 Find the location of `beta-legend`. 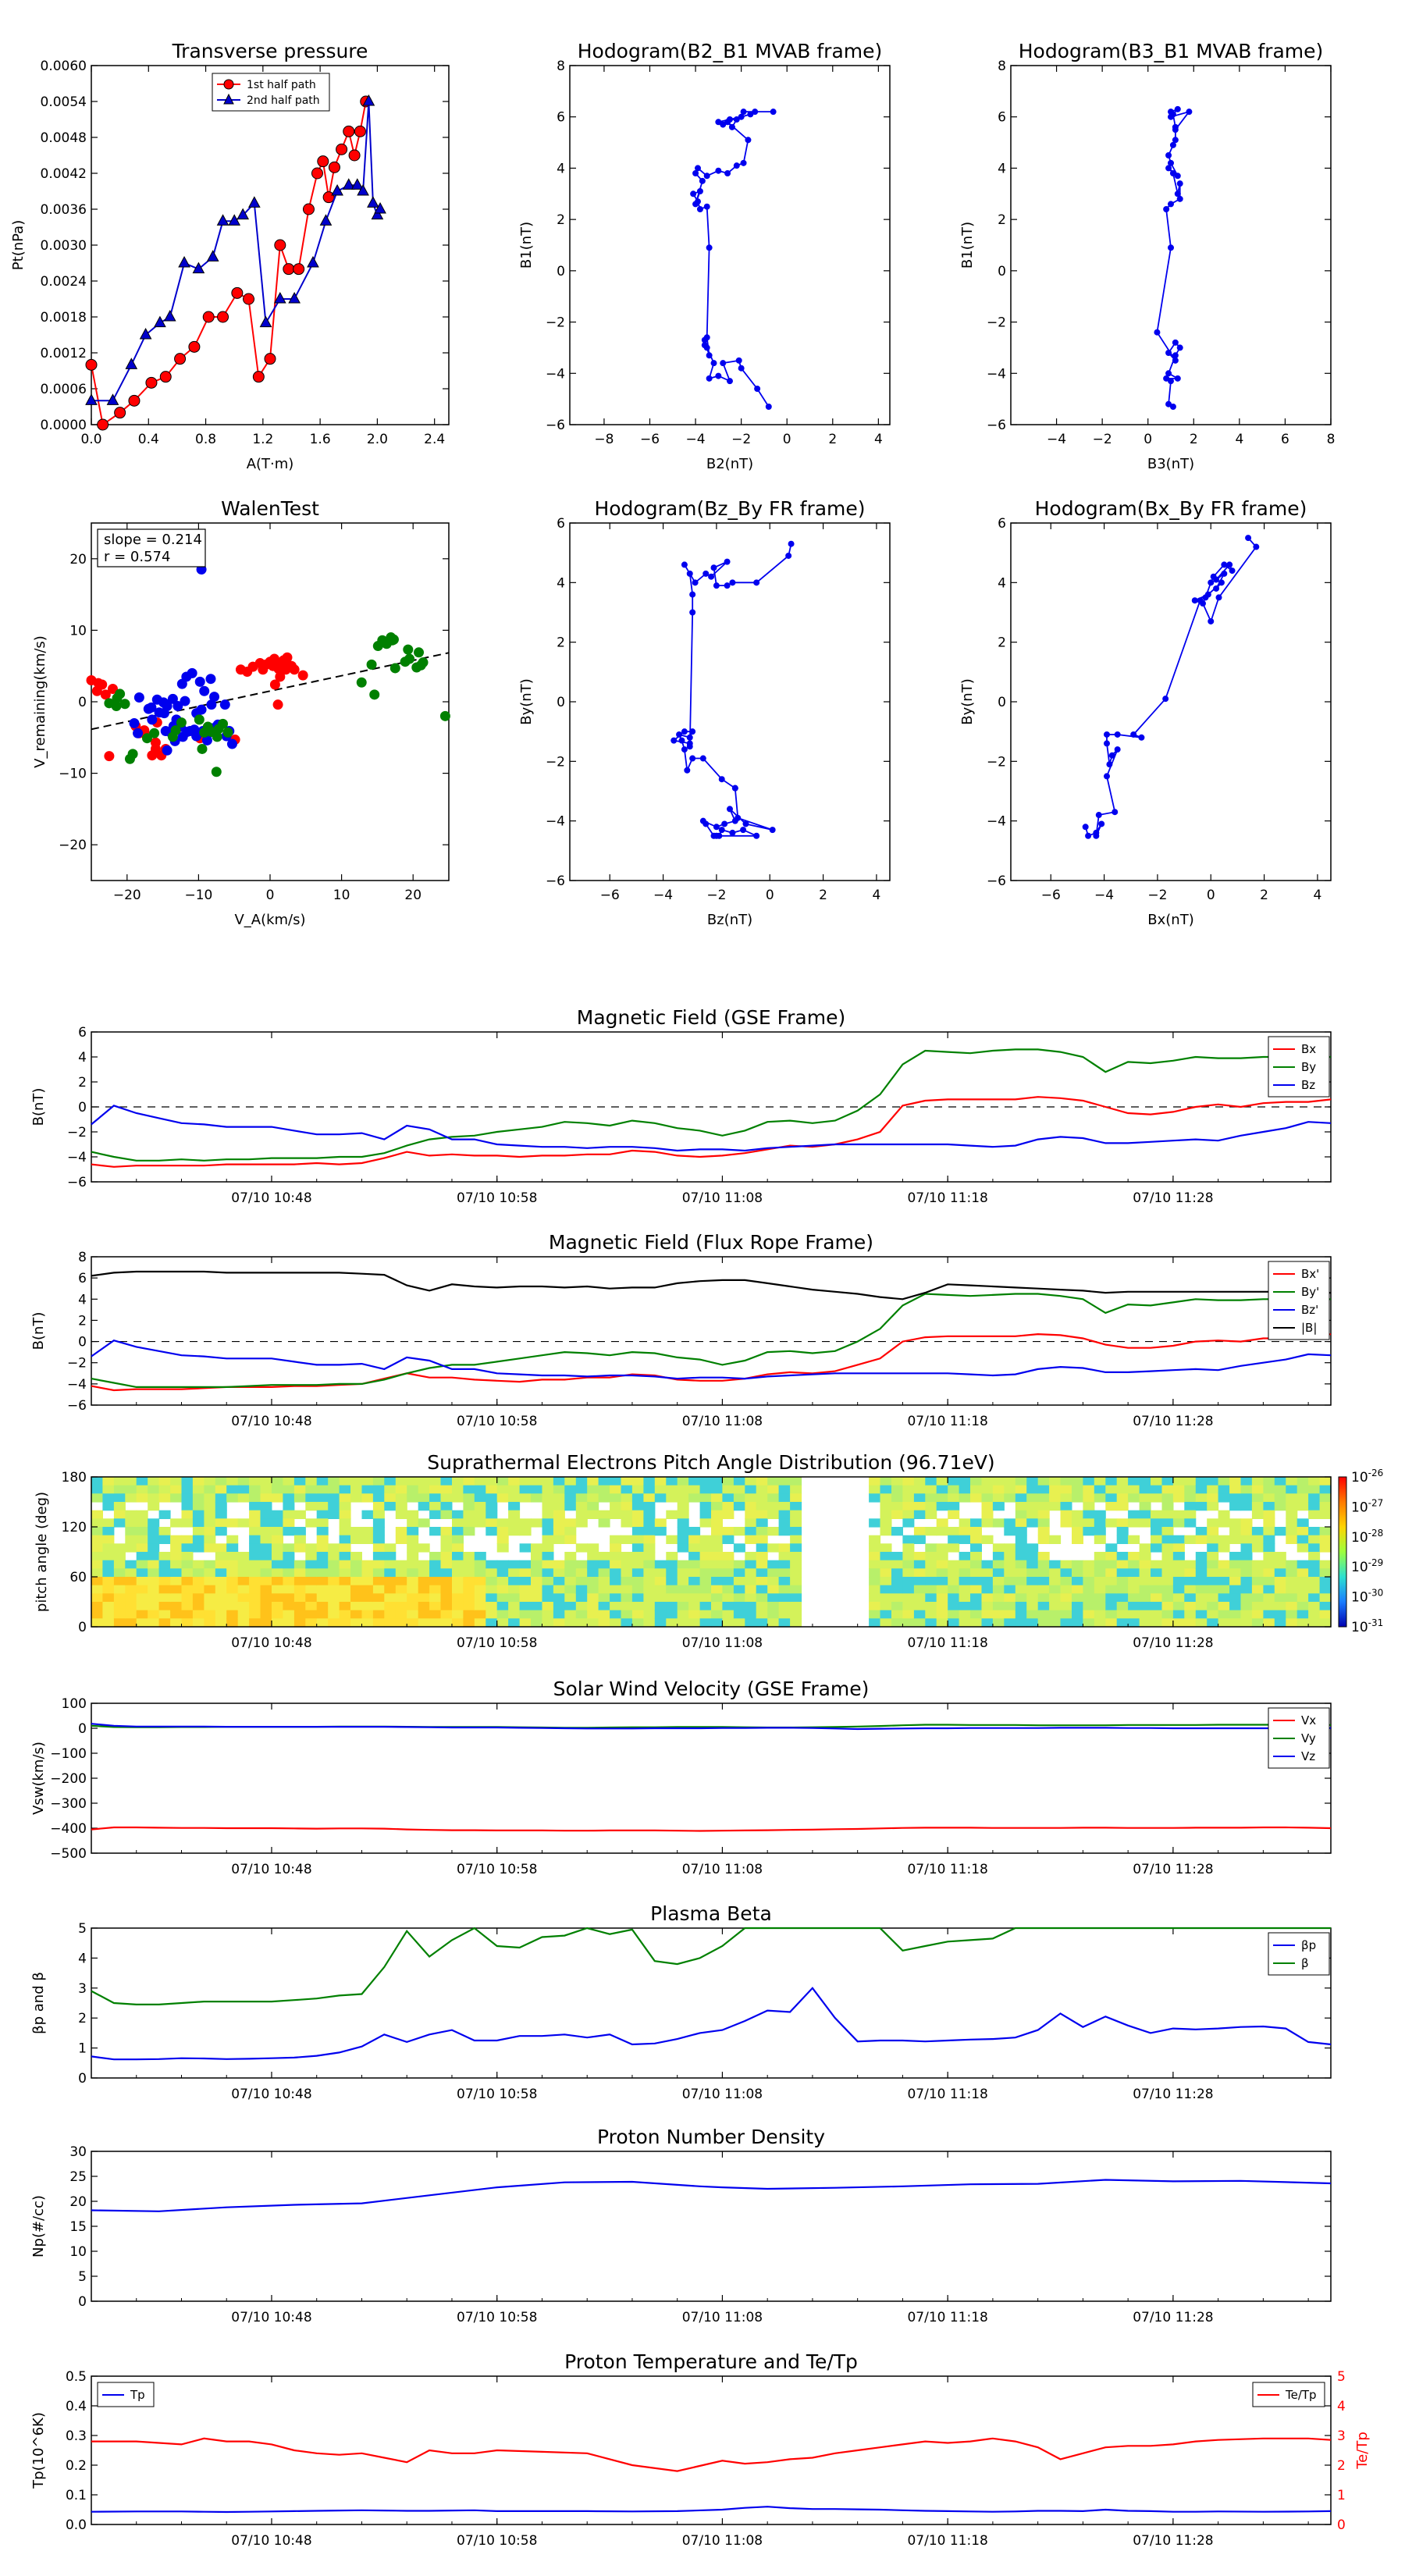

beta-legend is located at coordinates (1299, 1954).